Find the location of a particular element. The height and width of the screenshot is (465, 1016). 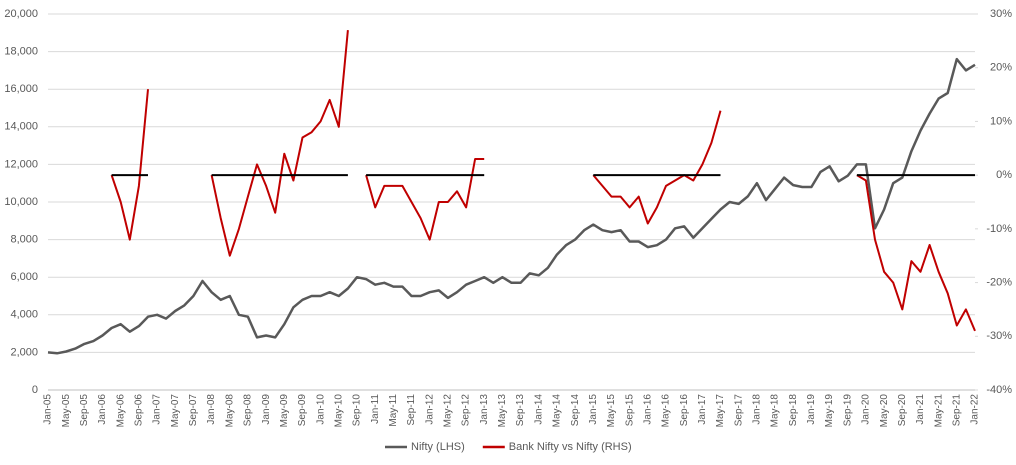

x-tick-label: May-10 is located at coordinates (338, 411).